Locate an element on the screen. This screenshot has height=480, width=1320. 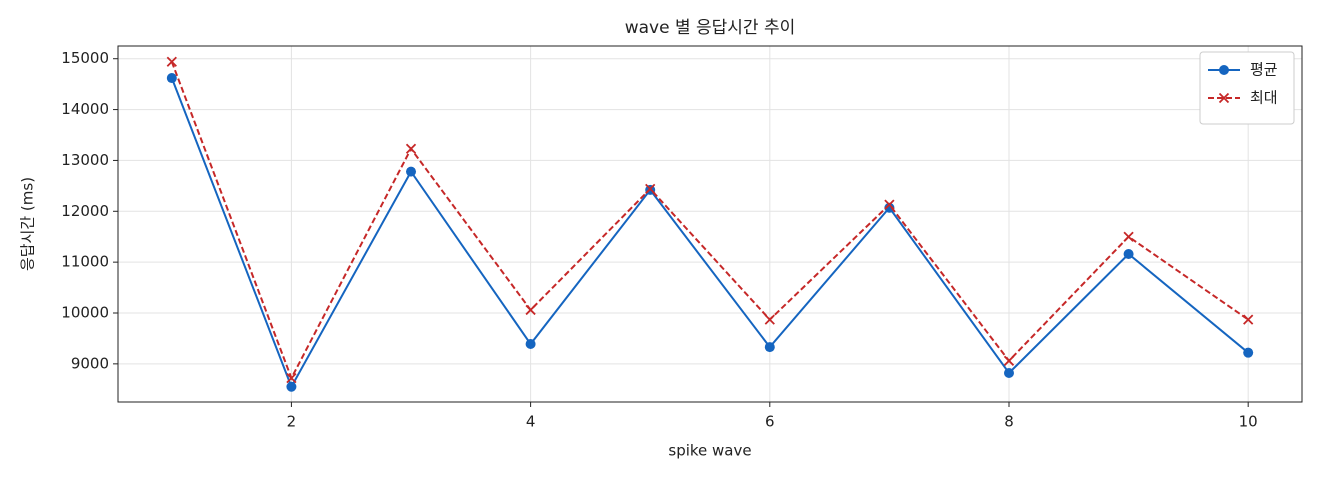
y-tick-label: 10000 is located at coordinates (85, 313).